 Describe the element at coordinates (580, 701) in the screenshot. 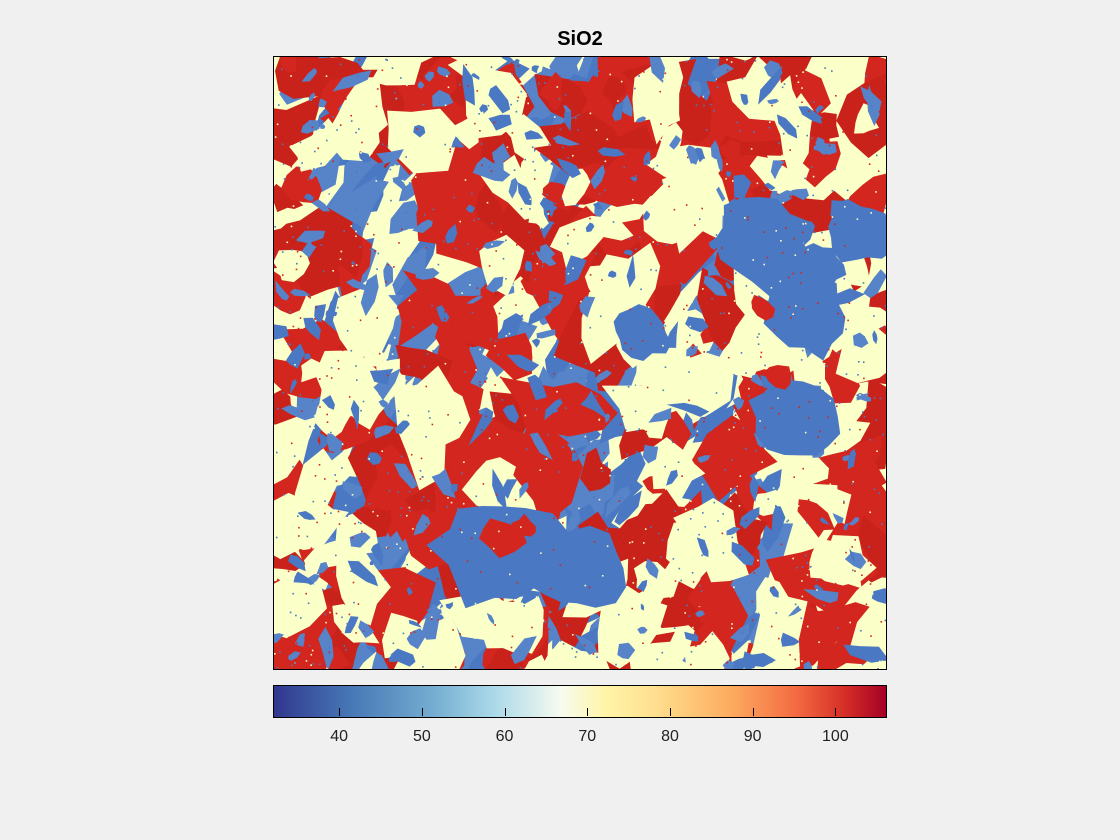

I see `colorbar` at that location.